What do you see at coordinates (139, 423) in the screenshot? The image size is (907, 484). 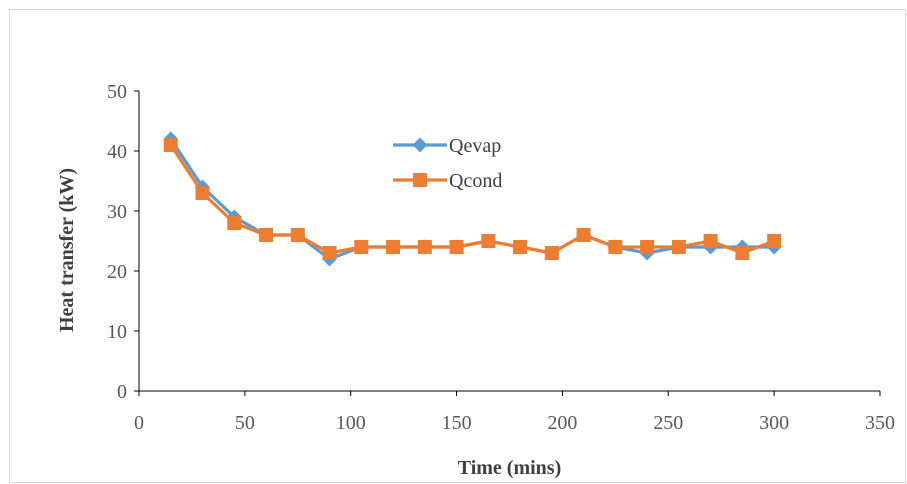 I see `x-tick-label: 0` at bounding box center [139, 423].